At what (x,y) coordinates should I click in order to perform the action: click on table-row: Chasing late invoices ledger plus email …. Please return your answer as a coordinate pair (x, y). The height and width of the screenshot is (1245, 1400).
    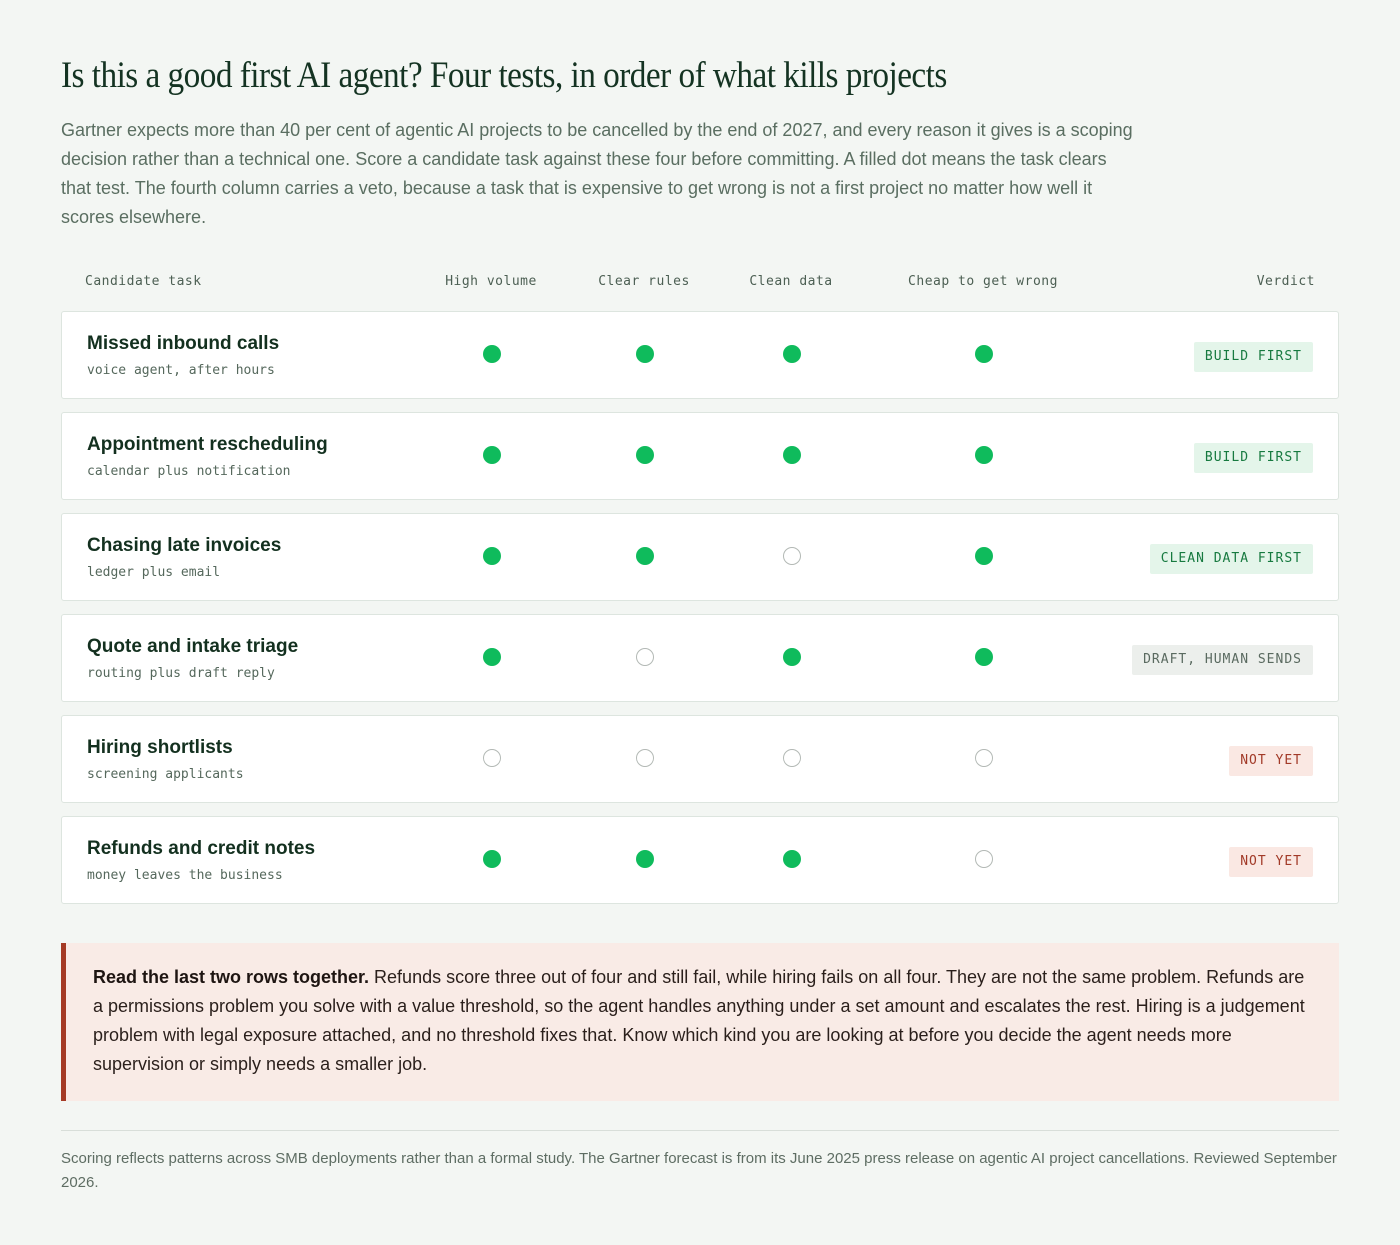
    Looking at the image, I should click on (700, 557).